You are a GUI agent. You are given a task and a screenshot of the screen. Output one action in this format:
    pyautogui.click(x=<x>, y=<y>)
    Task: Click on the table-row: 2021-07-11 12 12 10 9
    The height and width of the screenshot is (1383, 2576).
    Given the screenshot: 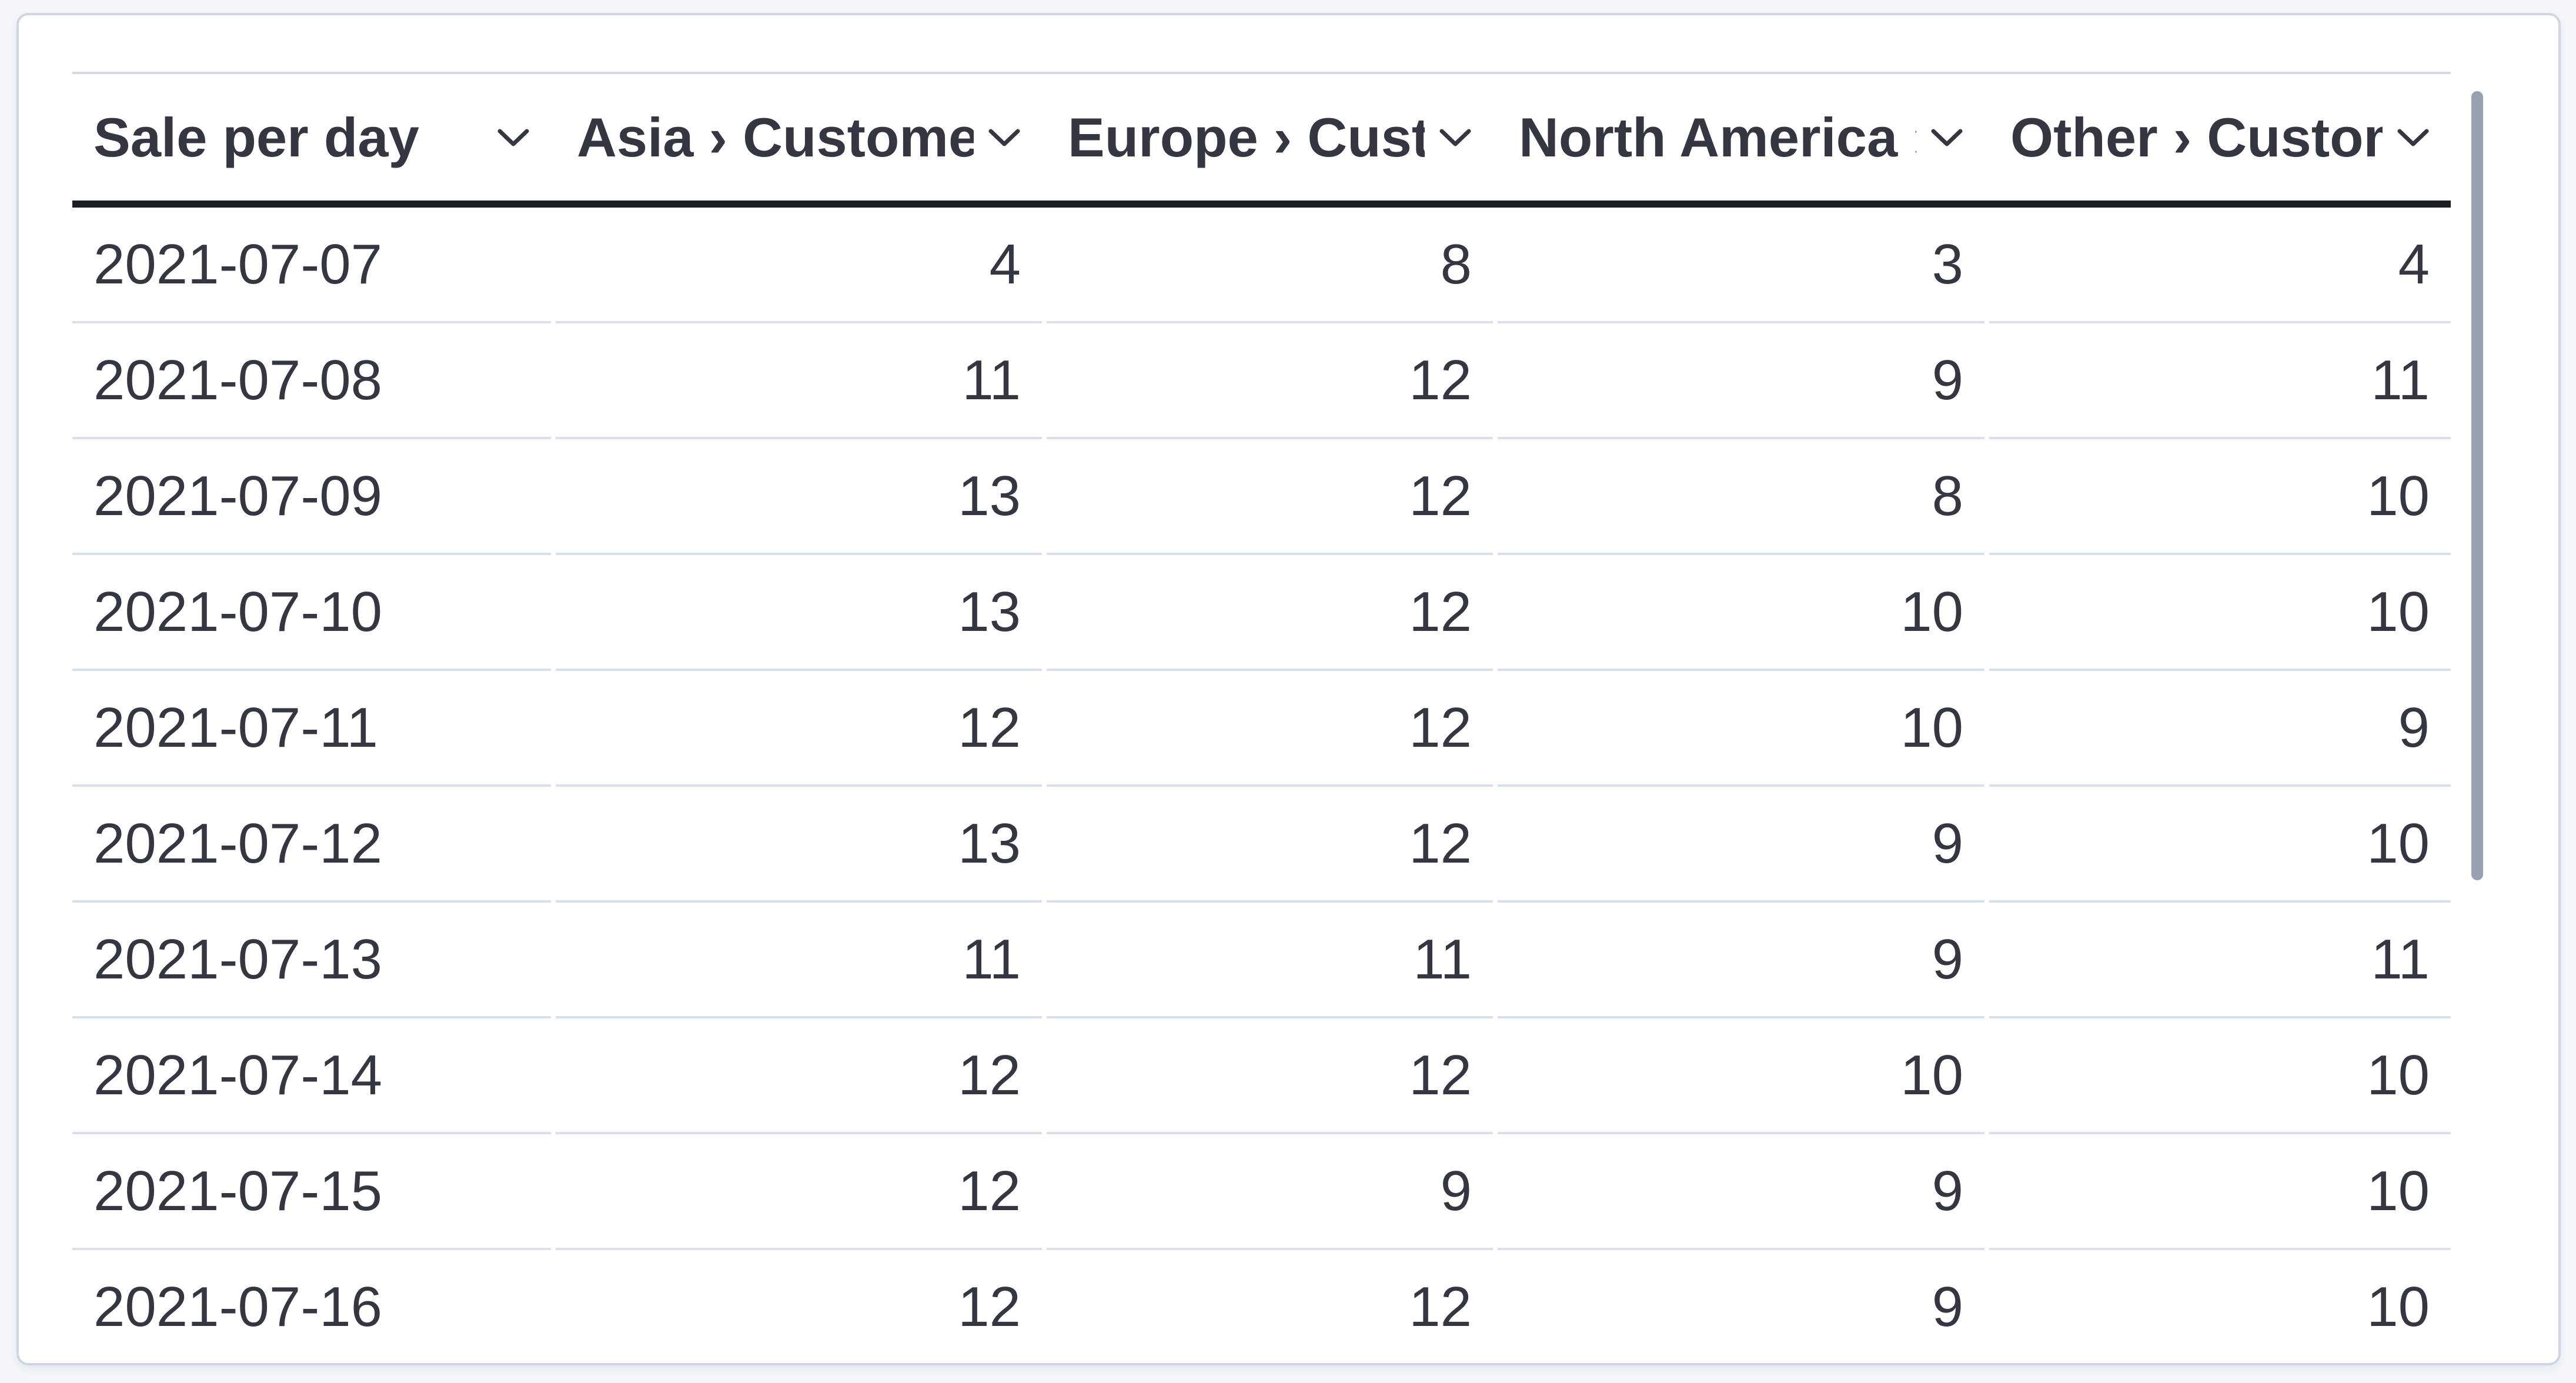 What is the action you would take?
    pyautogui.click(x=1261, y=729)
    